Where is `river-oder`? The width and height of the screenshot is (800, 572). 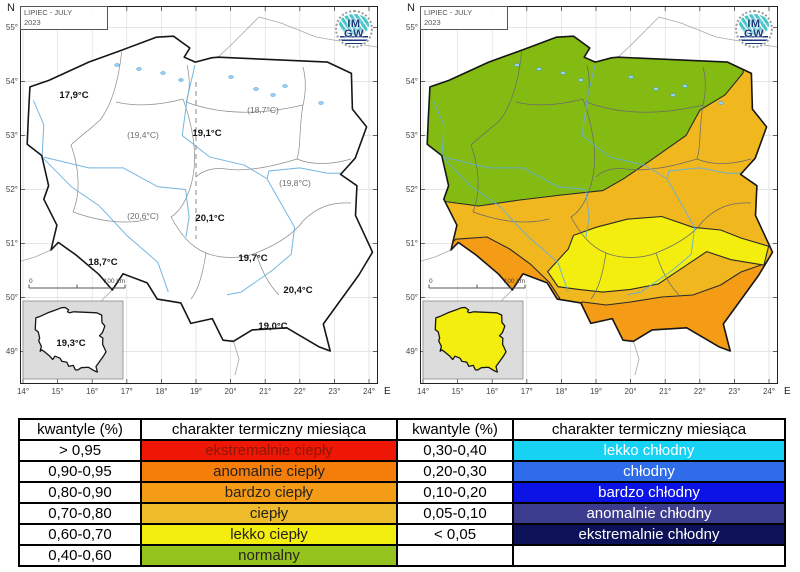
river-oder is located at coordinates (100, 196).